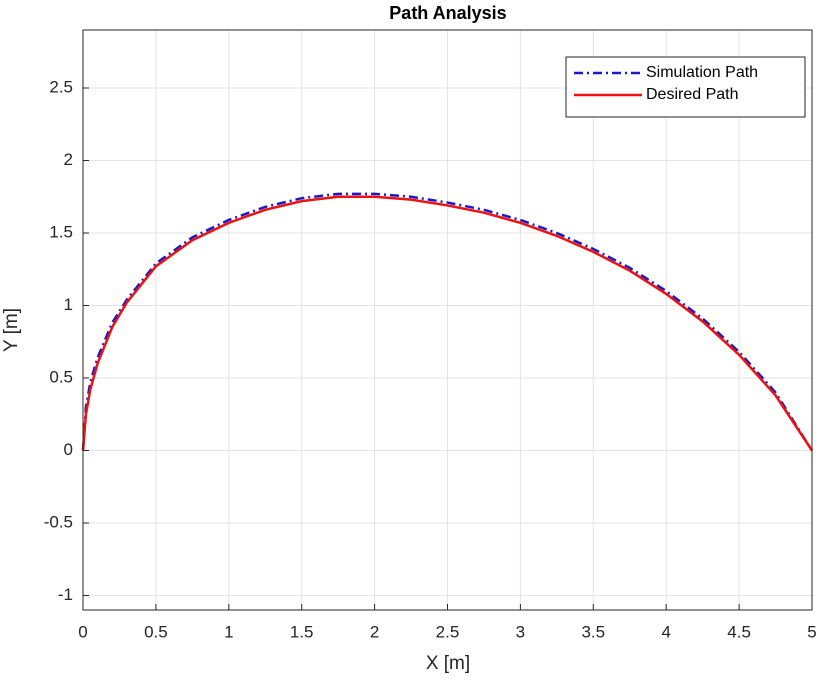 The image size is (824, 683). Describe the element at coordinates (61, 231) in the screenshot. I see `y-tick-label: 1.5` at that location.